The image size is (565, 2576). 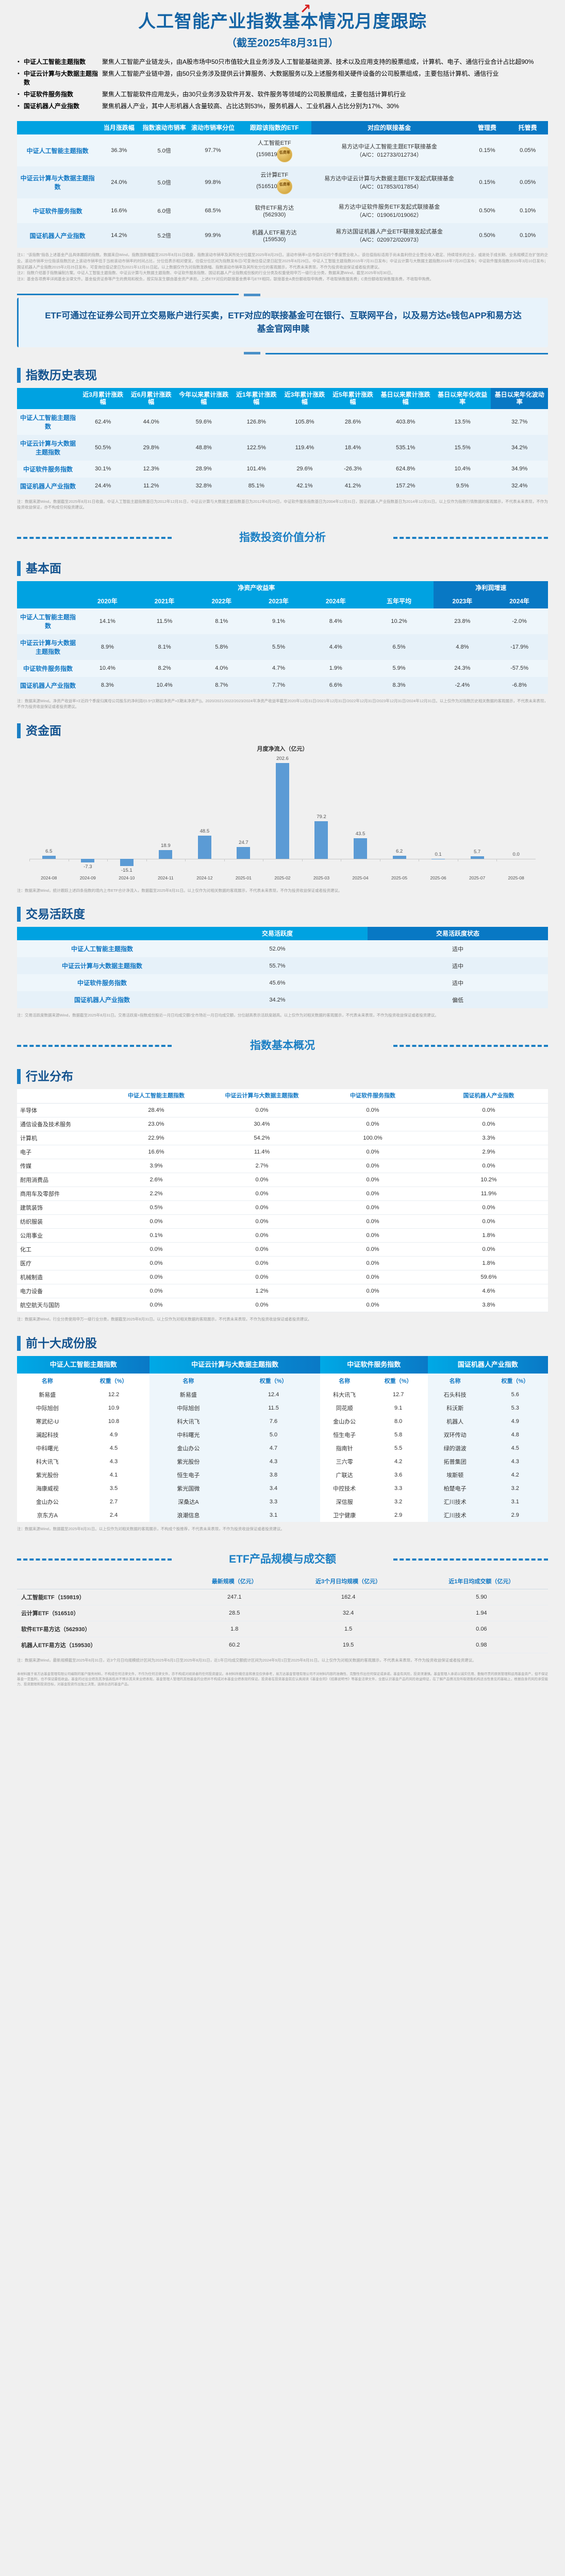 I want to click on cell-holding-name: 京东方A, so click(x=48, y=1515).